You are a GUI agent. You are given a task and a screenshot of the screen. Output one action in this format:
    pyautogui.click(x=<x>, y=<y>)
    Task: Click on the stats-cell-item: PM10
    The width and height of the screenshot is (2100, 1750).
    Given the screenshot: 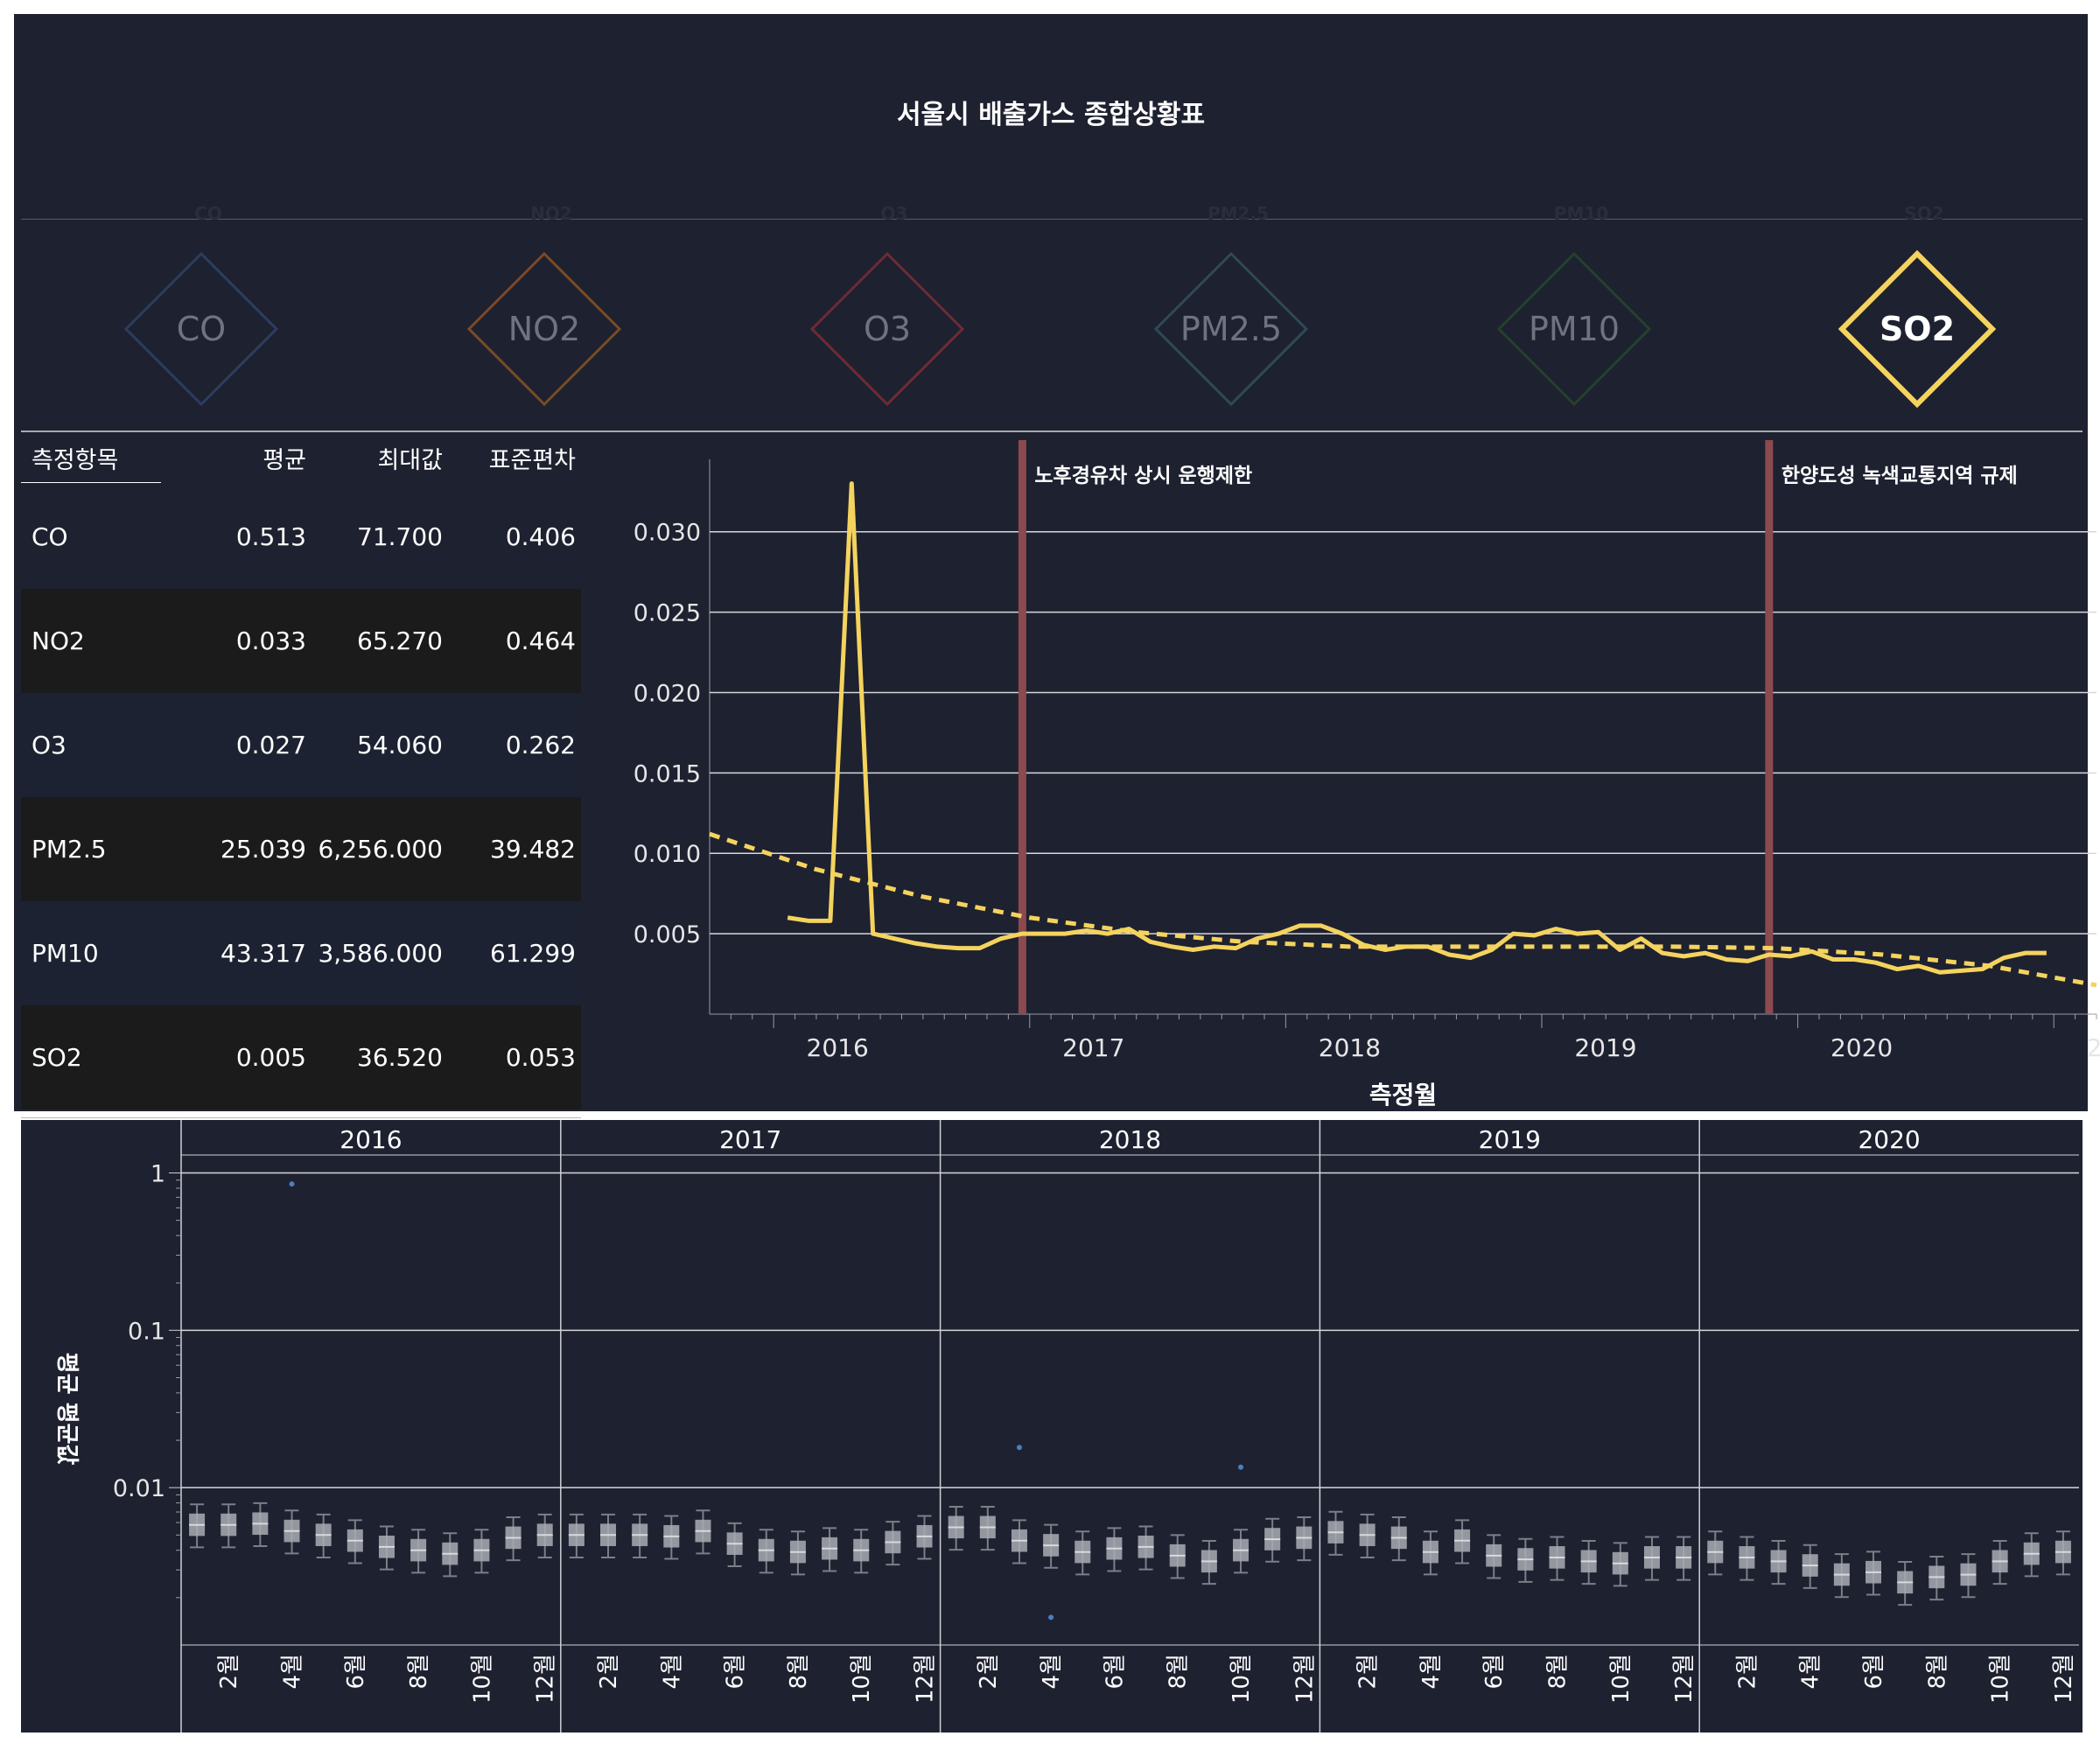 What is the action you would take?
    pyautogui.click(x=65, y=953)
    